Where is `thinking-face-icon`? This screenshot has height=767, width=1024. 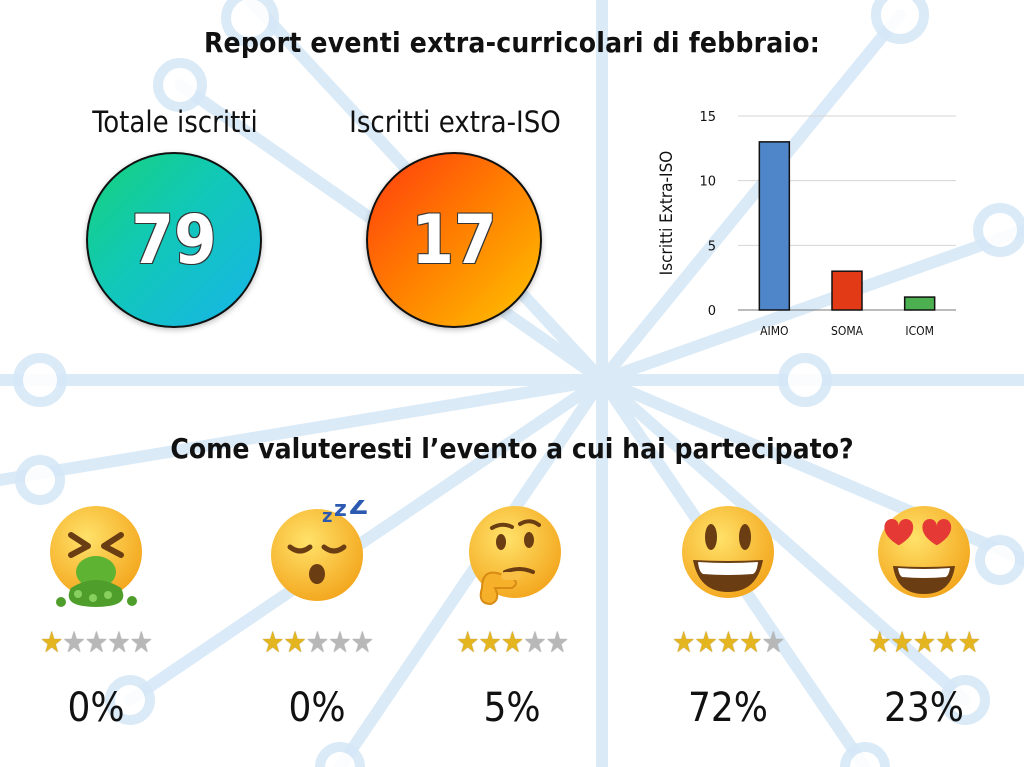 thinking-face-icon is located at coordinates (512, 555).